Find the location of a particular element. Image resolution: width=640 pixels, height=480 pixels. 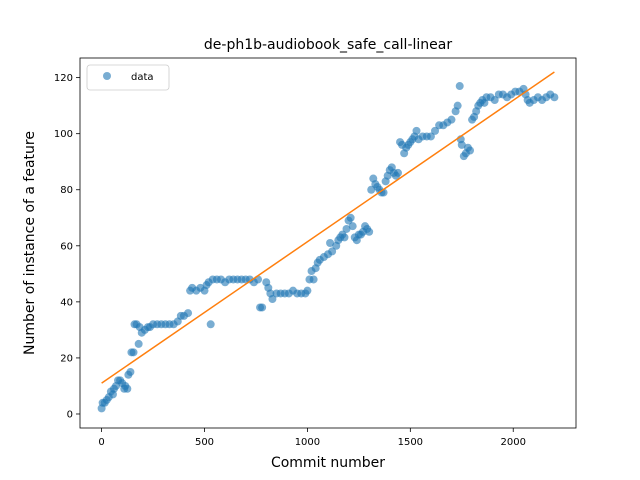

y-tick-label: 40 is located at coordinates (66, 302).